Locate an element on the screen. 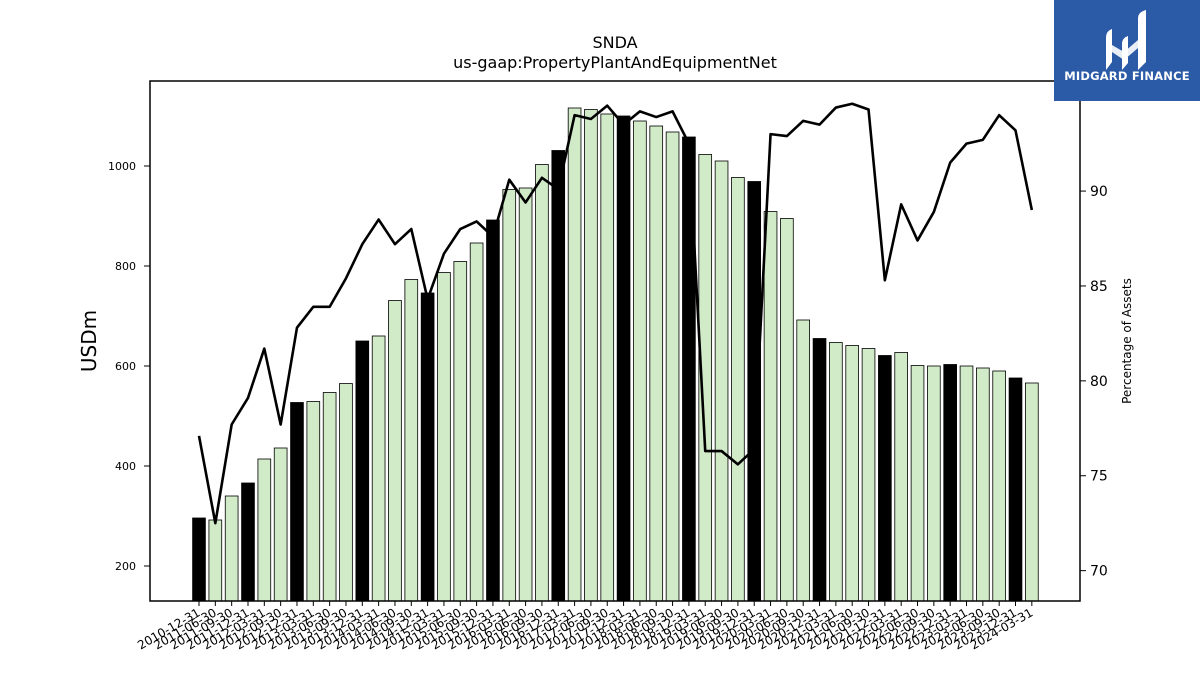 The image size is (1200, 675). y2-tick-label: 90 is located at coordinates (1099, 192).